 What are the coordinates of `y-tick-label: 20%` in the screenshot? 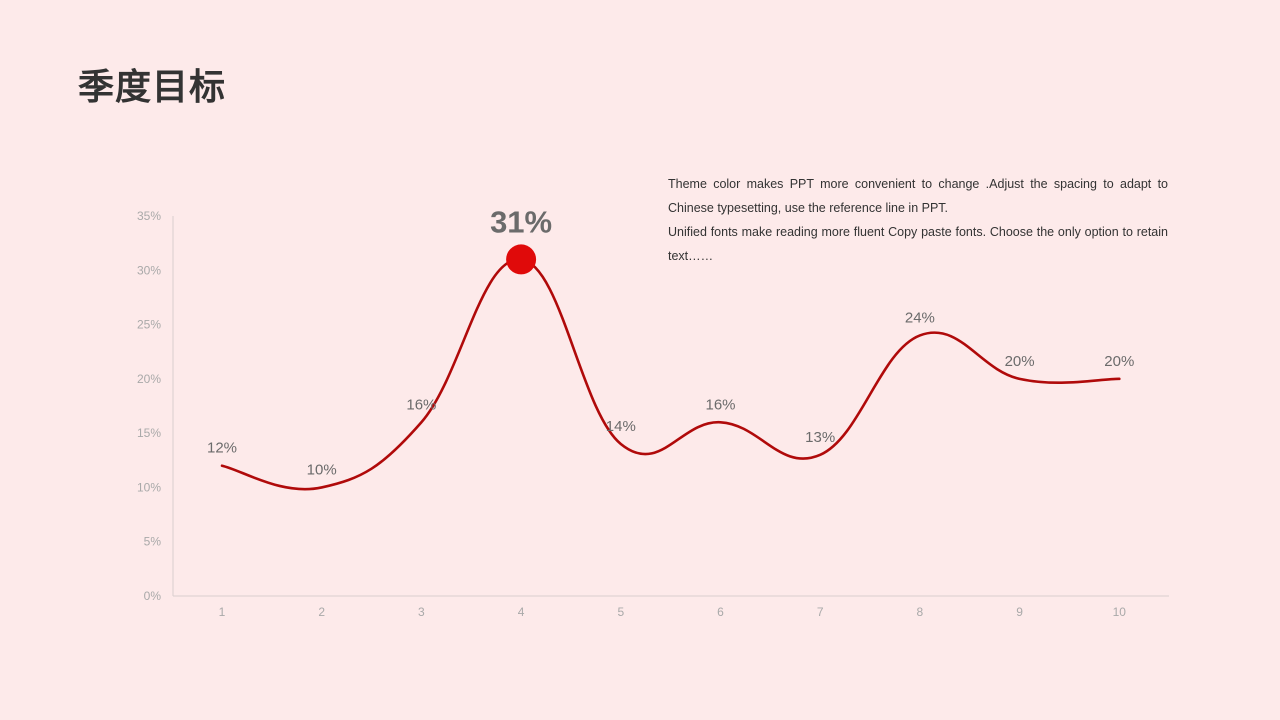 It's located at (149, 379).